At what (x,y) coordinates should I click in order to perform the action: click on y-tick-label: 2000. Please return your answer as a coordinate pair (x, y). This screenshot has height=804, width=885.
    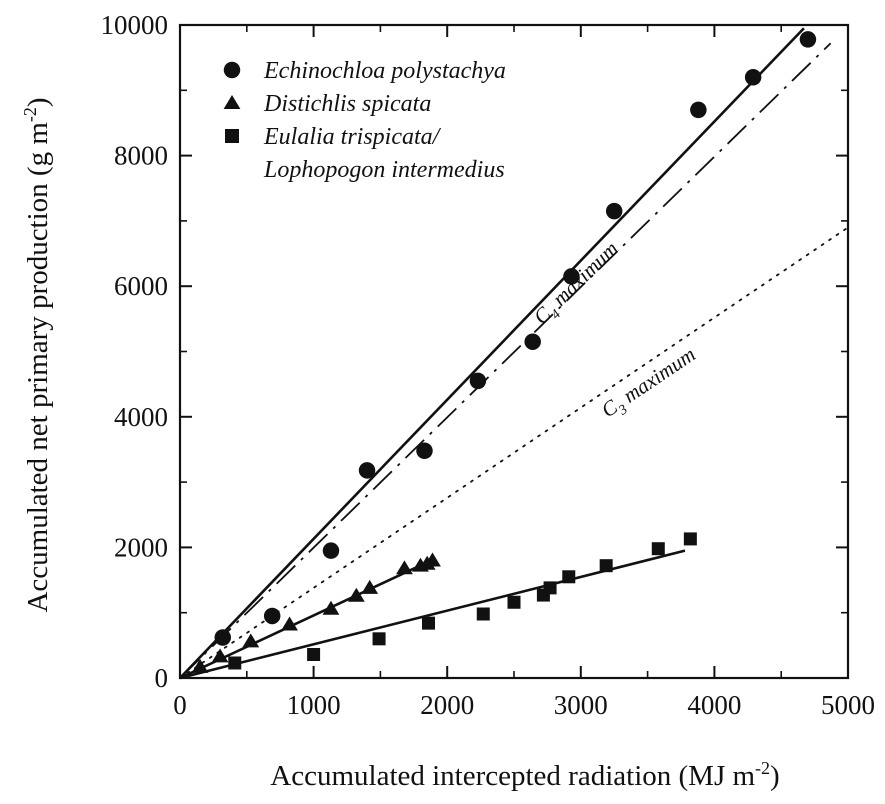
    Looking at the image, I should click on (141, 547).